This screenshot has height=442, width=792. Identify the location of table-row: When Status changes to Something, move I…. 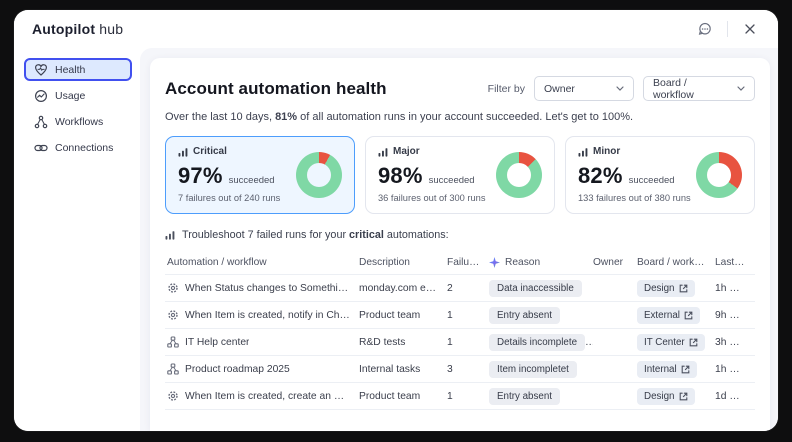
(460, 288).